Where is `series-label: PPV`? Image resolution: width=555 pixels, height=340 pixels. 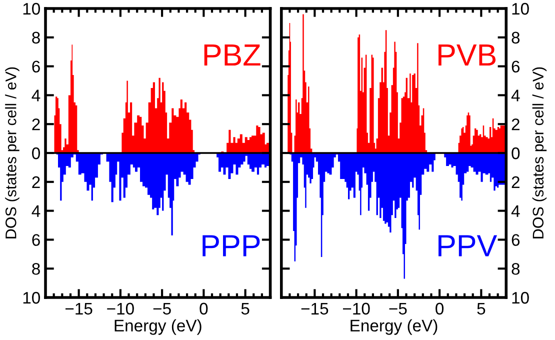
series-label: PPV is located at coordinates (468, 245).